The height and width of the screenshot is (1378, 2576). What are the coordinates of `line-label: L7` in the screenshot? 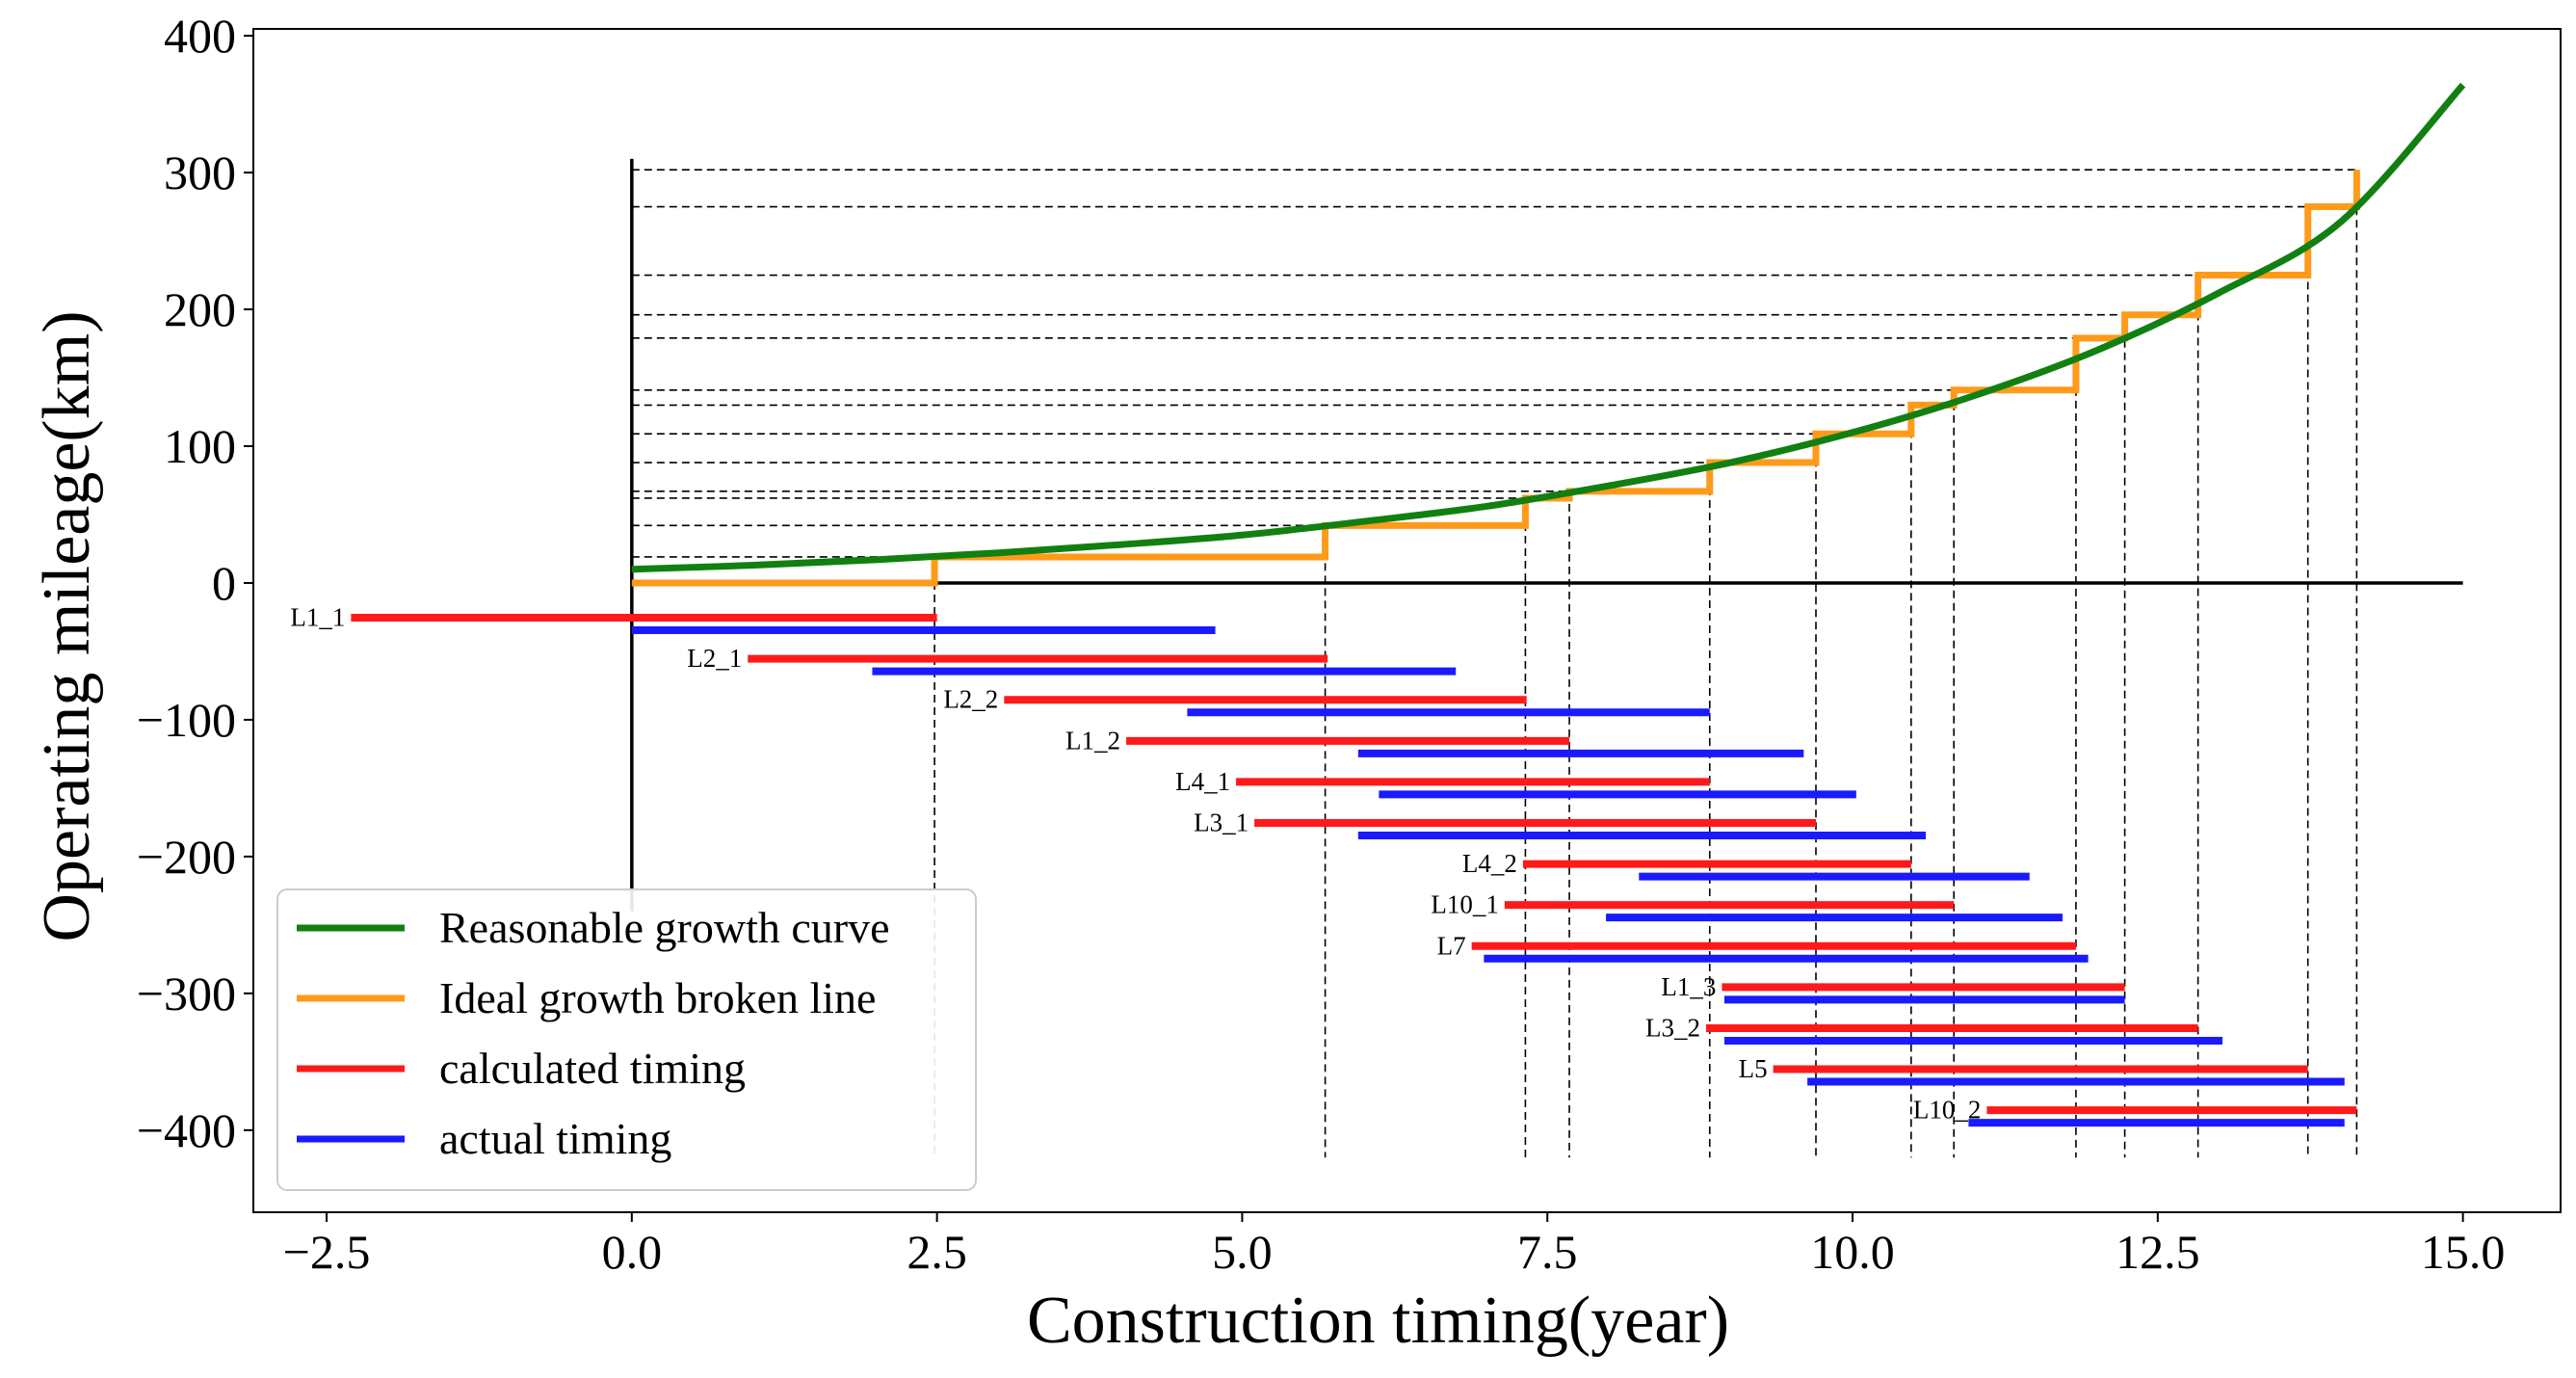 It's located at (1451, 945).